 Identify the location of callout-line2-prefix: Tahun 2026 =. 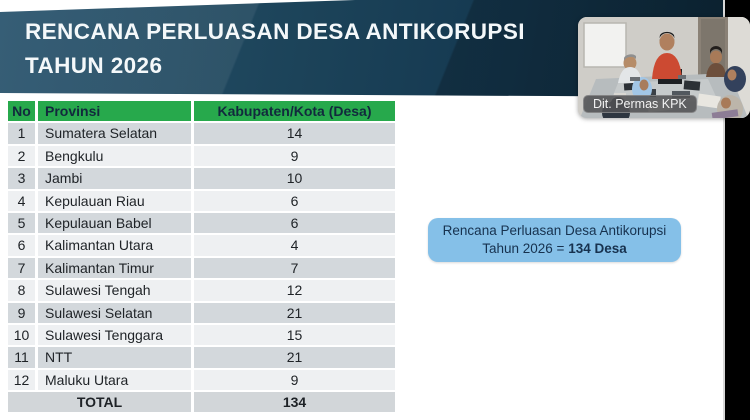
(525, 248).